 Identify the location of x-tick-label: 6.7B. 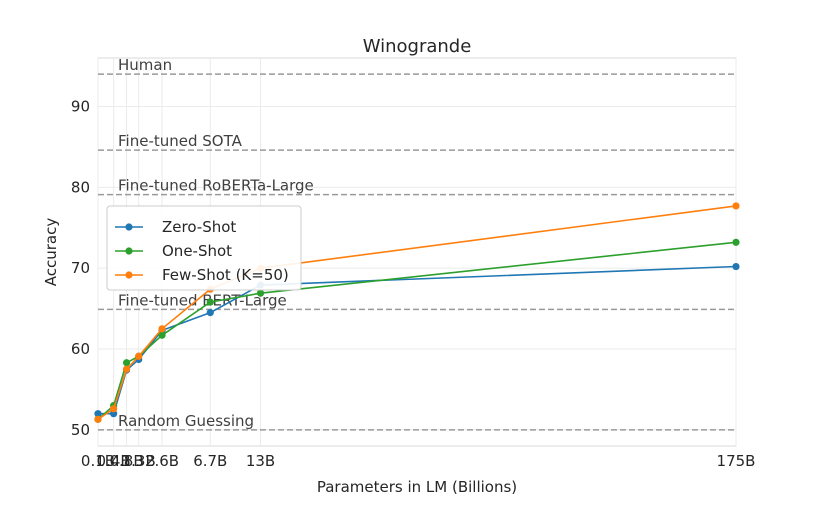
(210, 461).